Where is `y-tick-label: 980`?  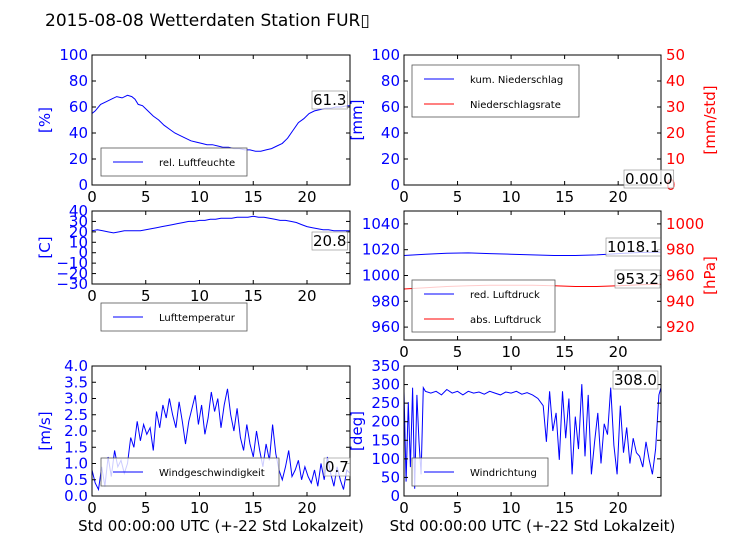 y-tick-label: 980 is located at coordinates (385, 301).